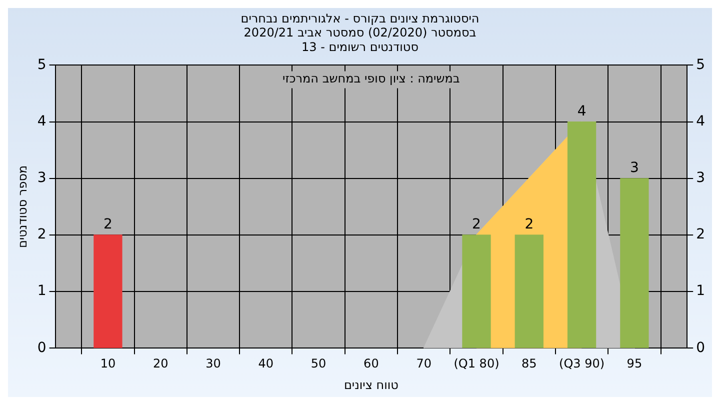 This screenshot has height=405, width=720. Describe the element at coordinates (360, 25) in the screenshot. I see `chart-title: היסטוגרמת ציונים בקורס - אלגוריתמים נבחרים בסמסטר (02/2020) סמסטר אביב 2020/21` at that location.